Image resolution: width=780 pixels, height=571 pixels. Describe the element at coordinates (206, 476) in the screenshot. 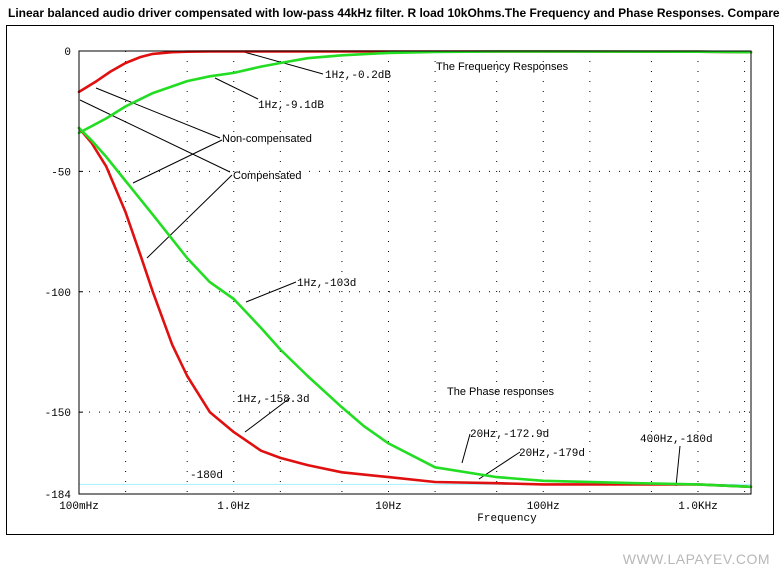

I see `annotation-label: -180d` at that location.